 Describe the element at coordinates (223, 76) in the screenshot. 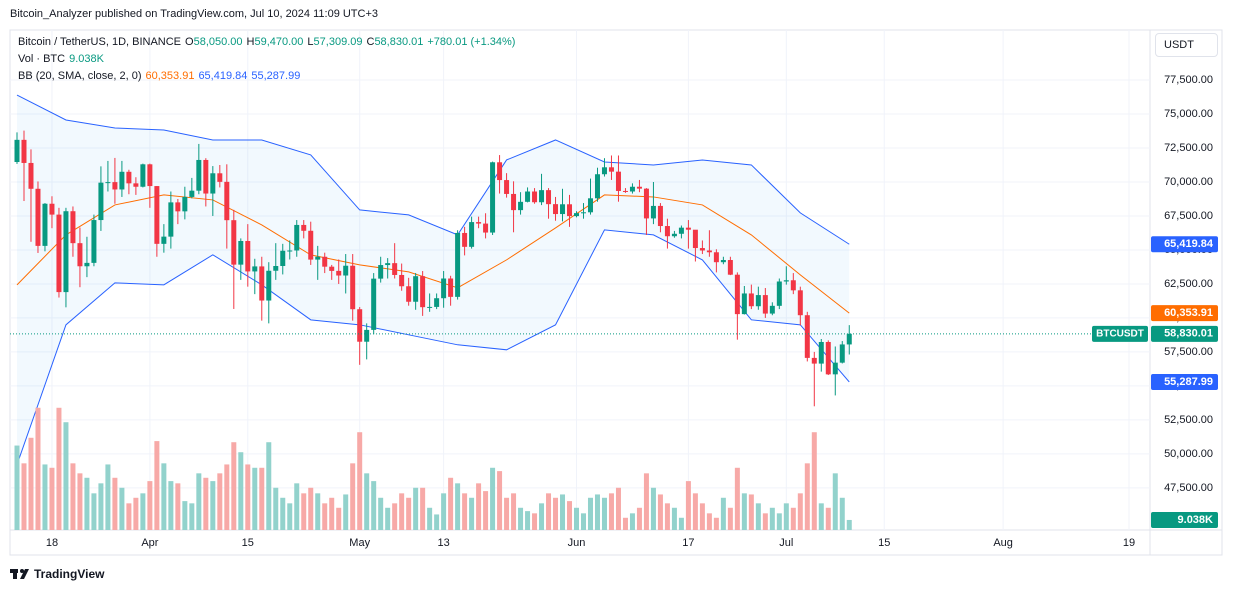

I see `bands-value: 65,419.84` at that location.